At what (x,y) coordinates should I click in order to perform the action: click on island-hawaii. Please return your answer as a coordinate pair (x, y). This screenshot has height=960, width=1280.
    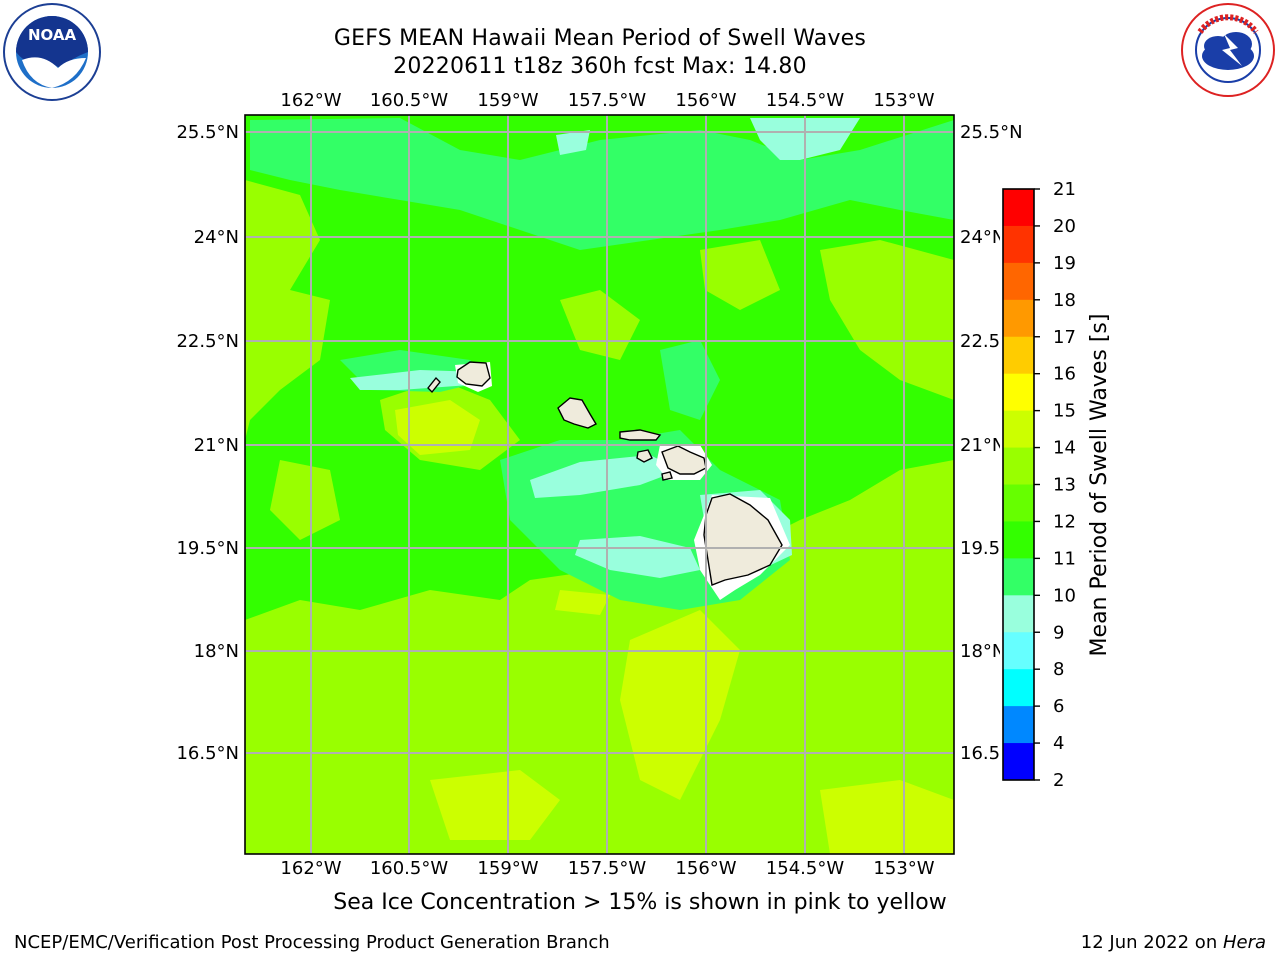
    Looking at the image, I should click on (743, 539).